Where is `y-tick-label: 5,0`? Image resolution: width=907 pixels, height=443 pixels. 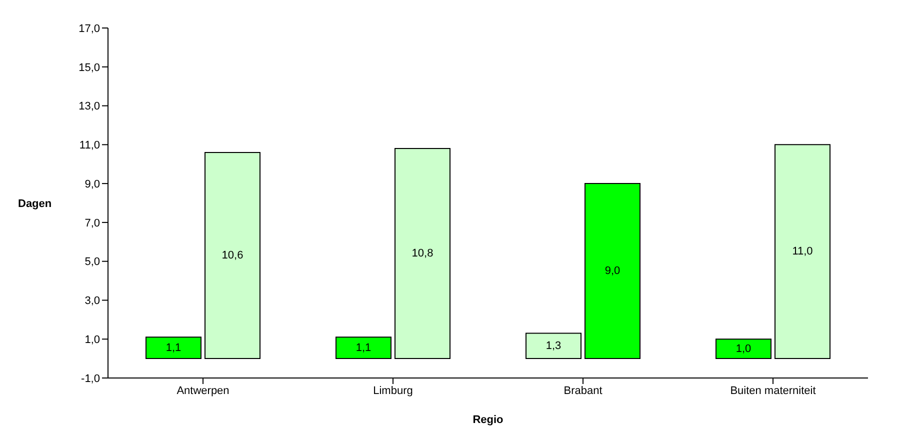
y-tick-label: 5,0 is located at coordinates (92, 262).